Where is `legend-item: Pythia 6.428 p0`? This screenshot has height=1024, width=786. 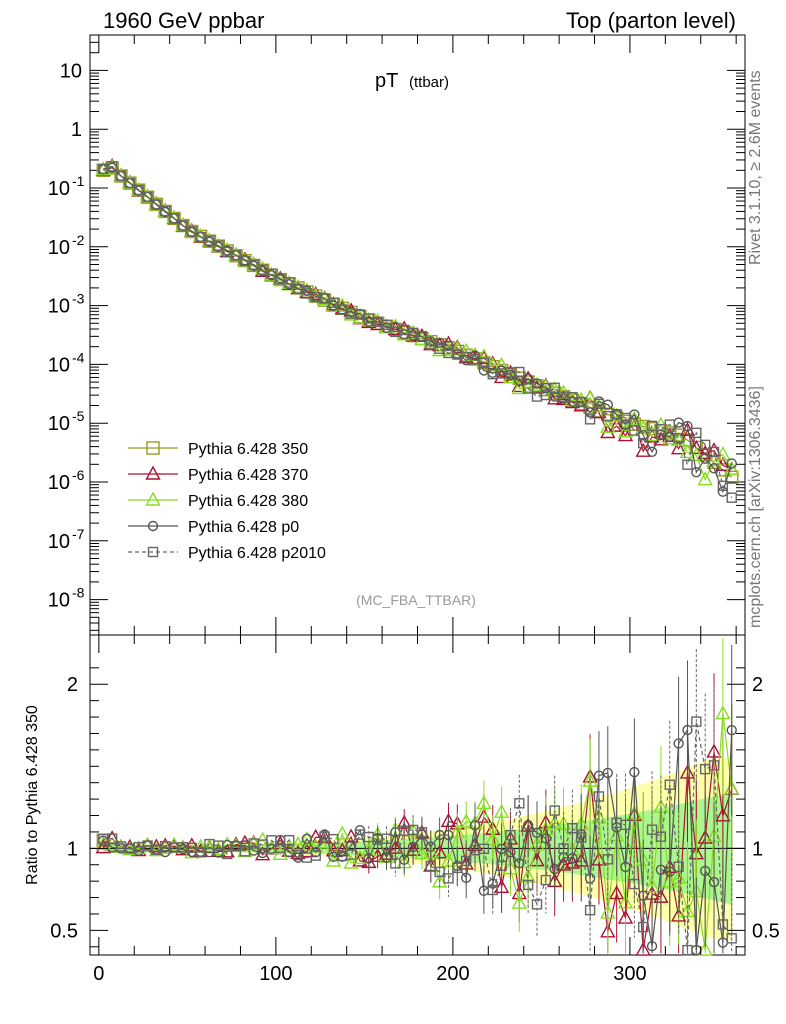
legend-item: Pythia 6.428 p0 is located at coordinates (213, 527).